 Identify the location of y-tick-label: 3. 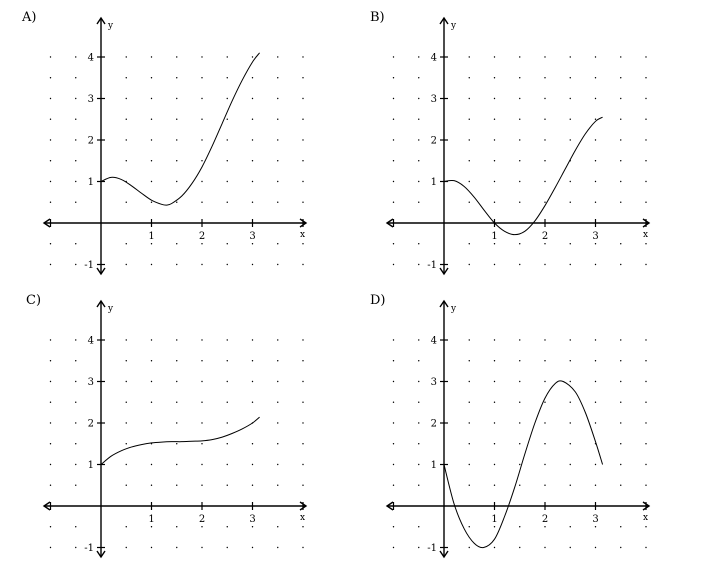
(91, 99).